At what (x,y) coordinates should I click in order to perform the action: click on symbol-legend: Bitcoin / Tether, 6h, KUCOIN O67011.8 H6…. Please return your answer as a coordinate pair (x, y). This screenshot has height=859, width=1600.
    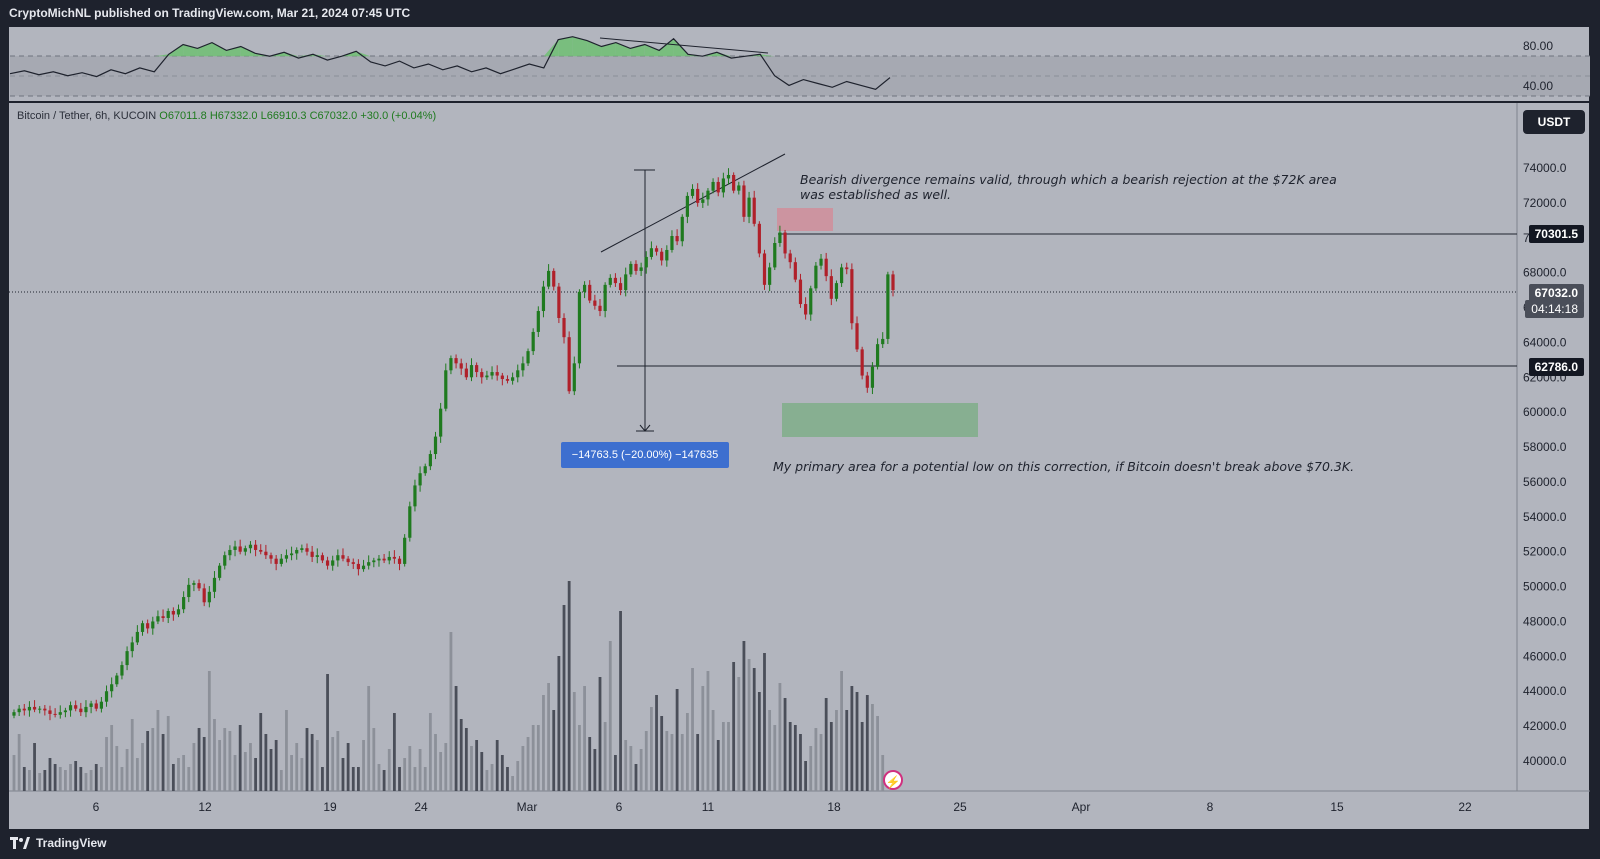
    Looking at the image, I should click on (226, 116).